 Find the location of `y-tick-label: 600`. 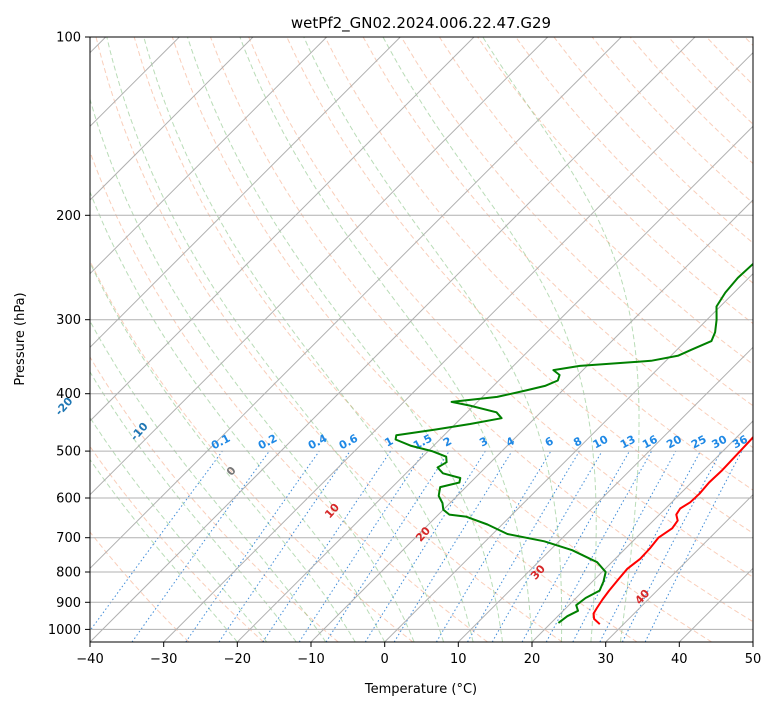

y-tick-label: 600 is located at coordinates (68, 499).